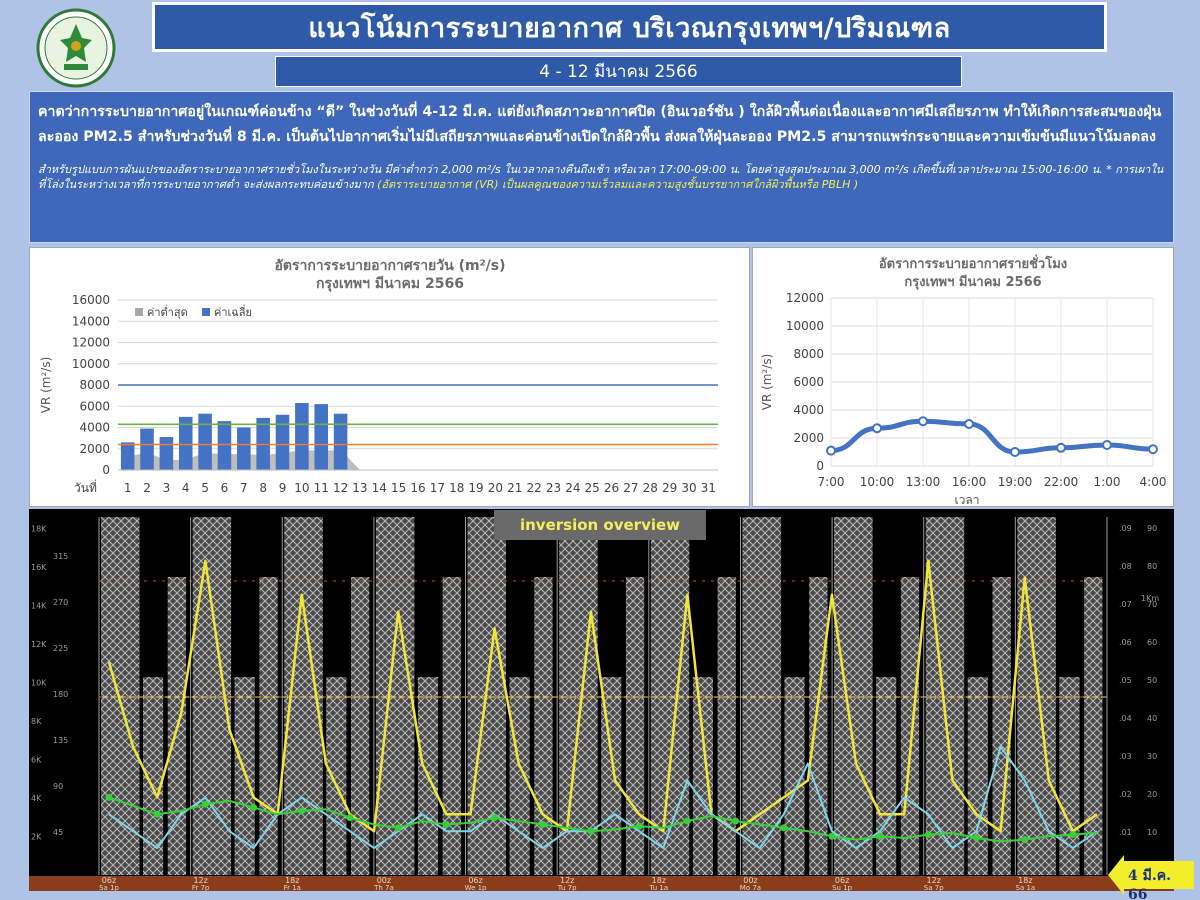 The image size is (1200, 900). Describe the element at coordinates (495, 488) in the screenshot. I see `x-tick-label: 20` at that location.